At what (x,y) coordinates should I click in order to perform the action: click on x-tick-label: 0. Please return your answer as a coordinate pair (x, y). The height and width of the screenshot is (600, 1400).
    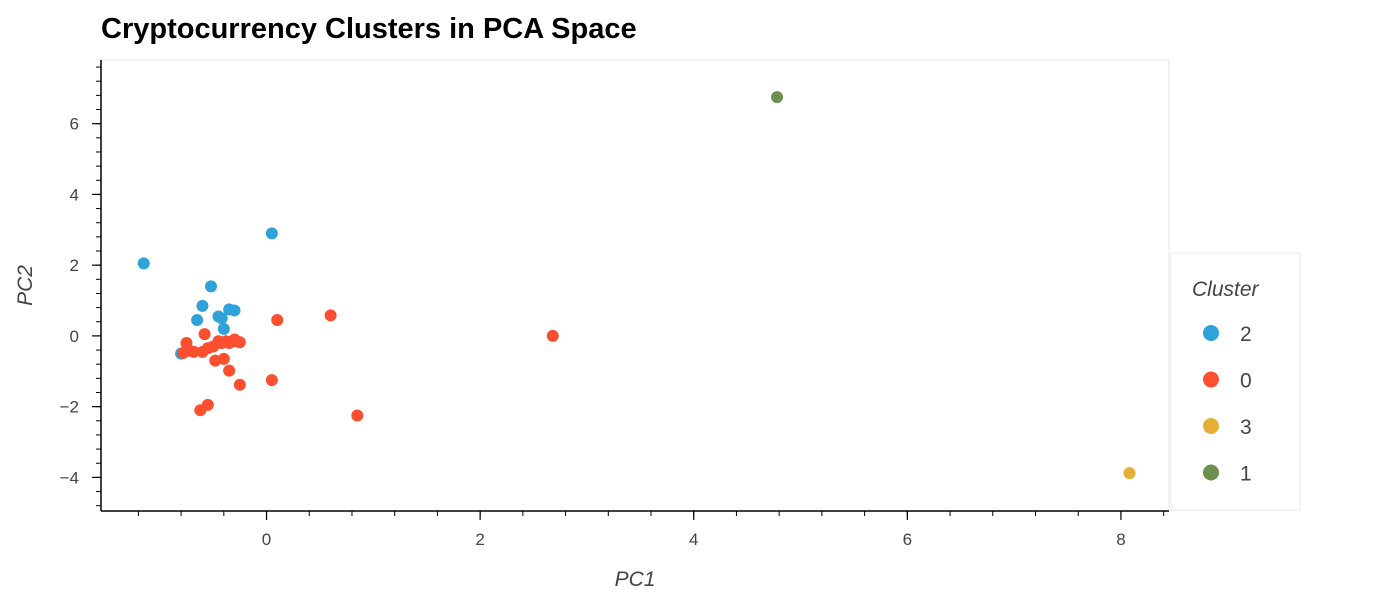
    Looking at the image, I should click on (266, 539).